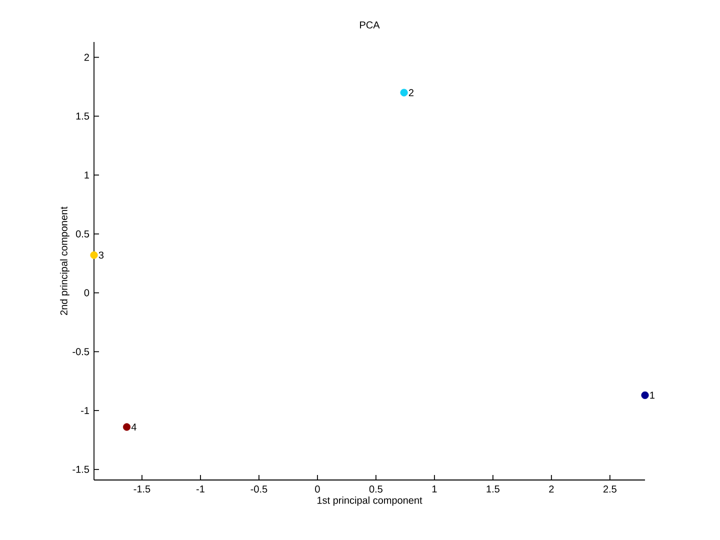 Image resolution: width=720 pixels, height=540 pixels. What do you see at coordinates (142, 489) in the screenshot?
I see `x-tick-label: -1.5` at bounding box center [142, 489].